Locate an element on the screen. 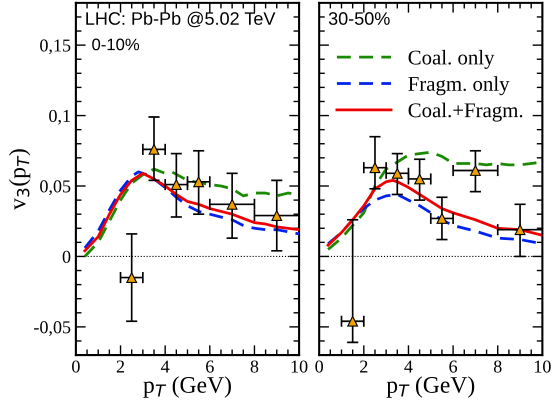 This screenshot has height=410, width=558. y-tick-label: 0,05 is located at coordinates (55, 188).